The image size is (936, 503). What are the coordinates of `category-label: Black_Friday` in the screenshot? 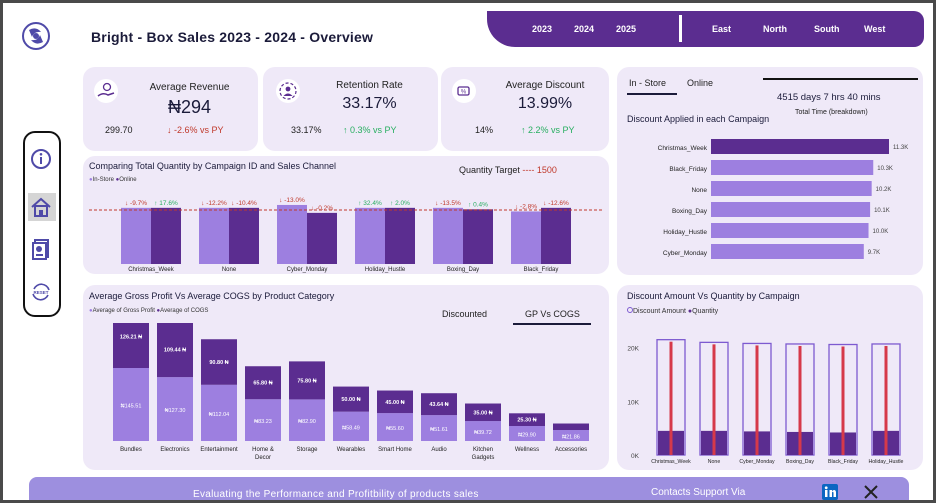 It's located at (688, 169).